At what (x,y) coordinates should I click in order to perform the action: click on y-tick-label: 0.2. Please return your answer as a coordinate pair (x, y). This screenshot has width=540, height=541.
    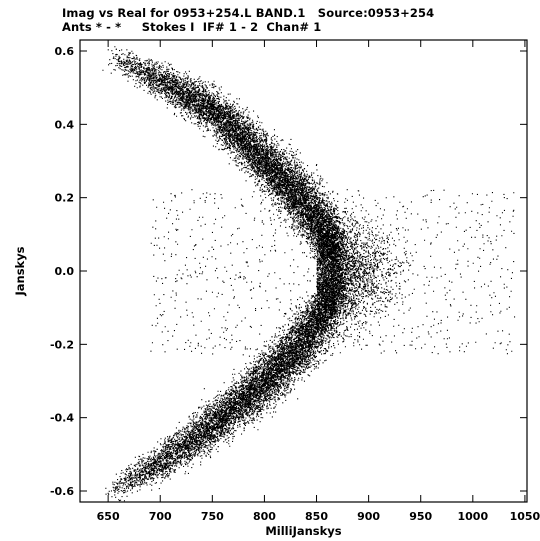
    Looking at the image, I should click on (65, 198).